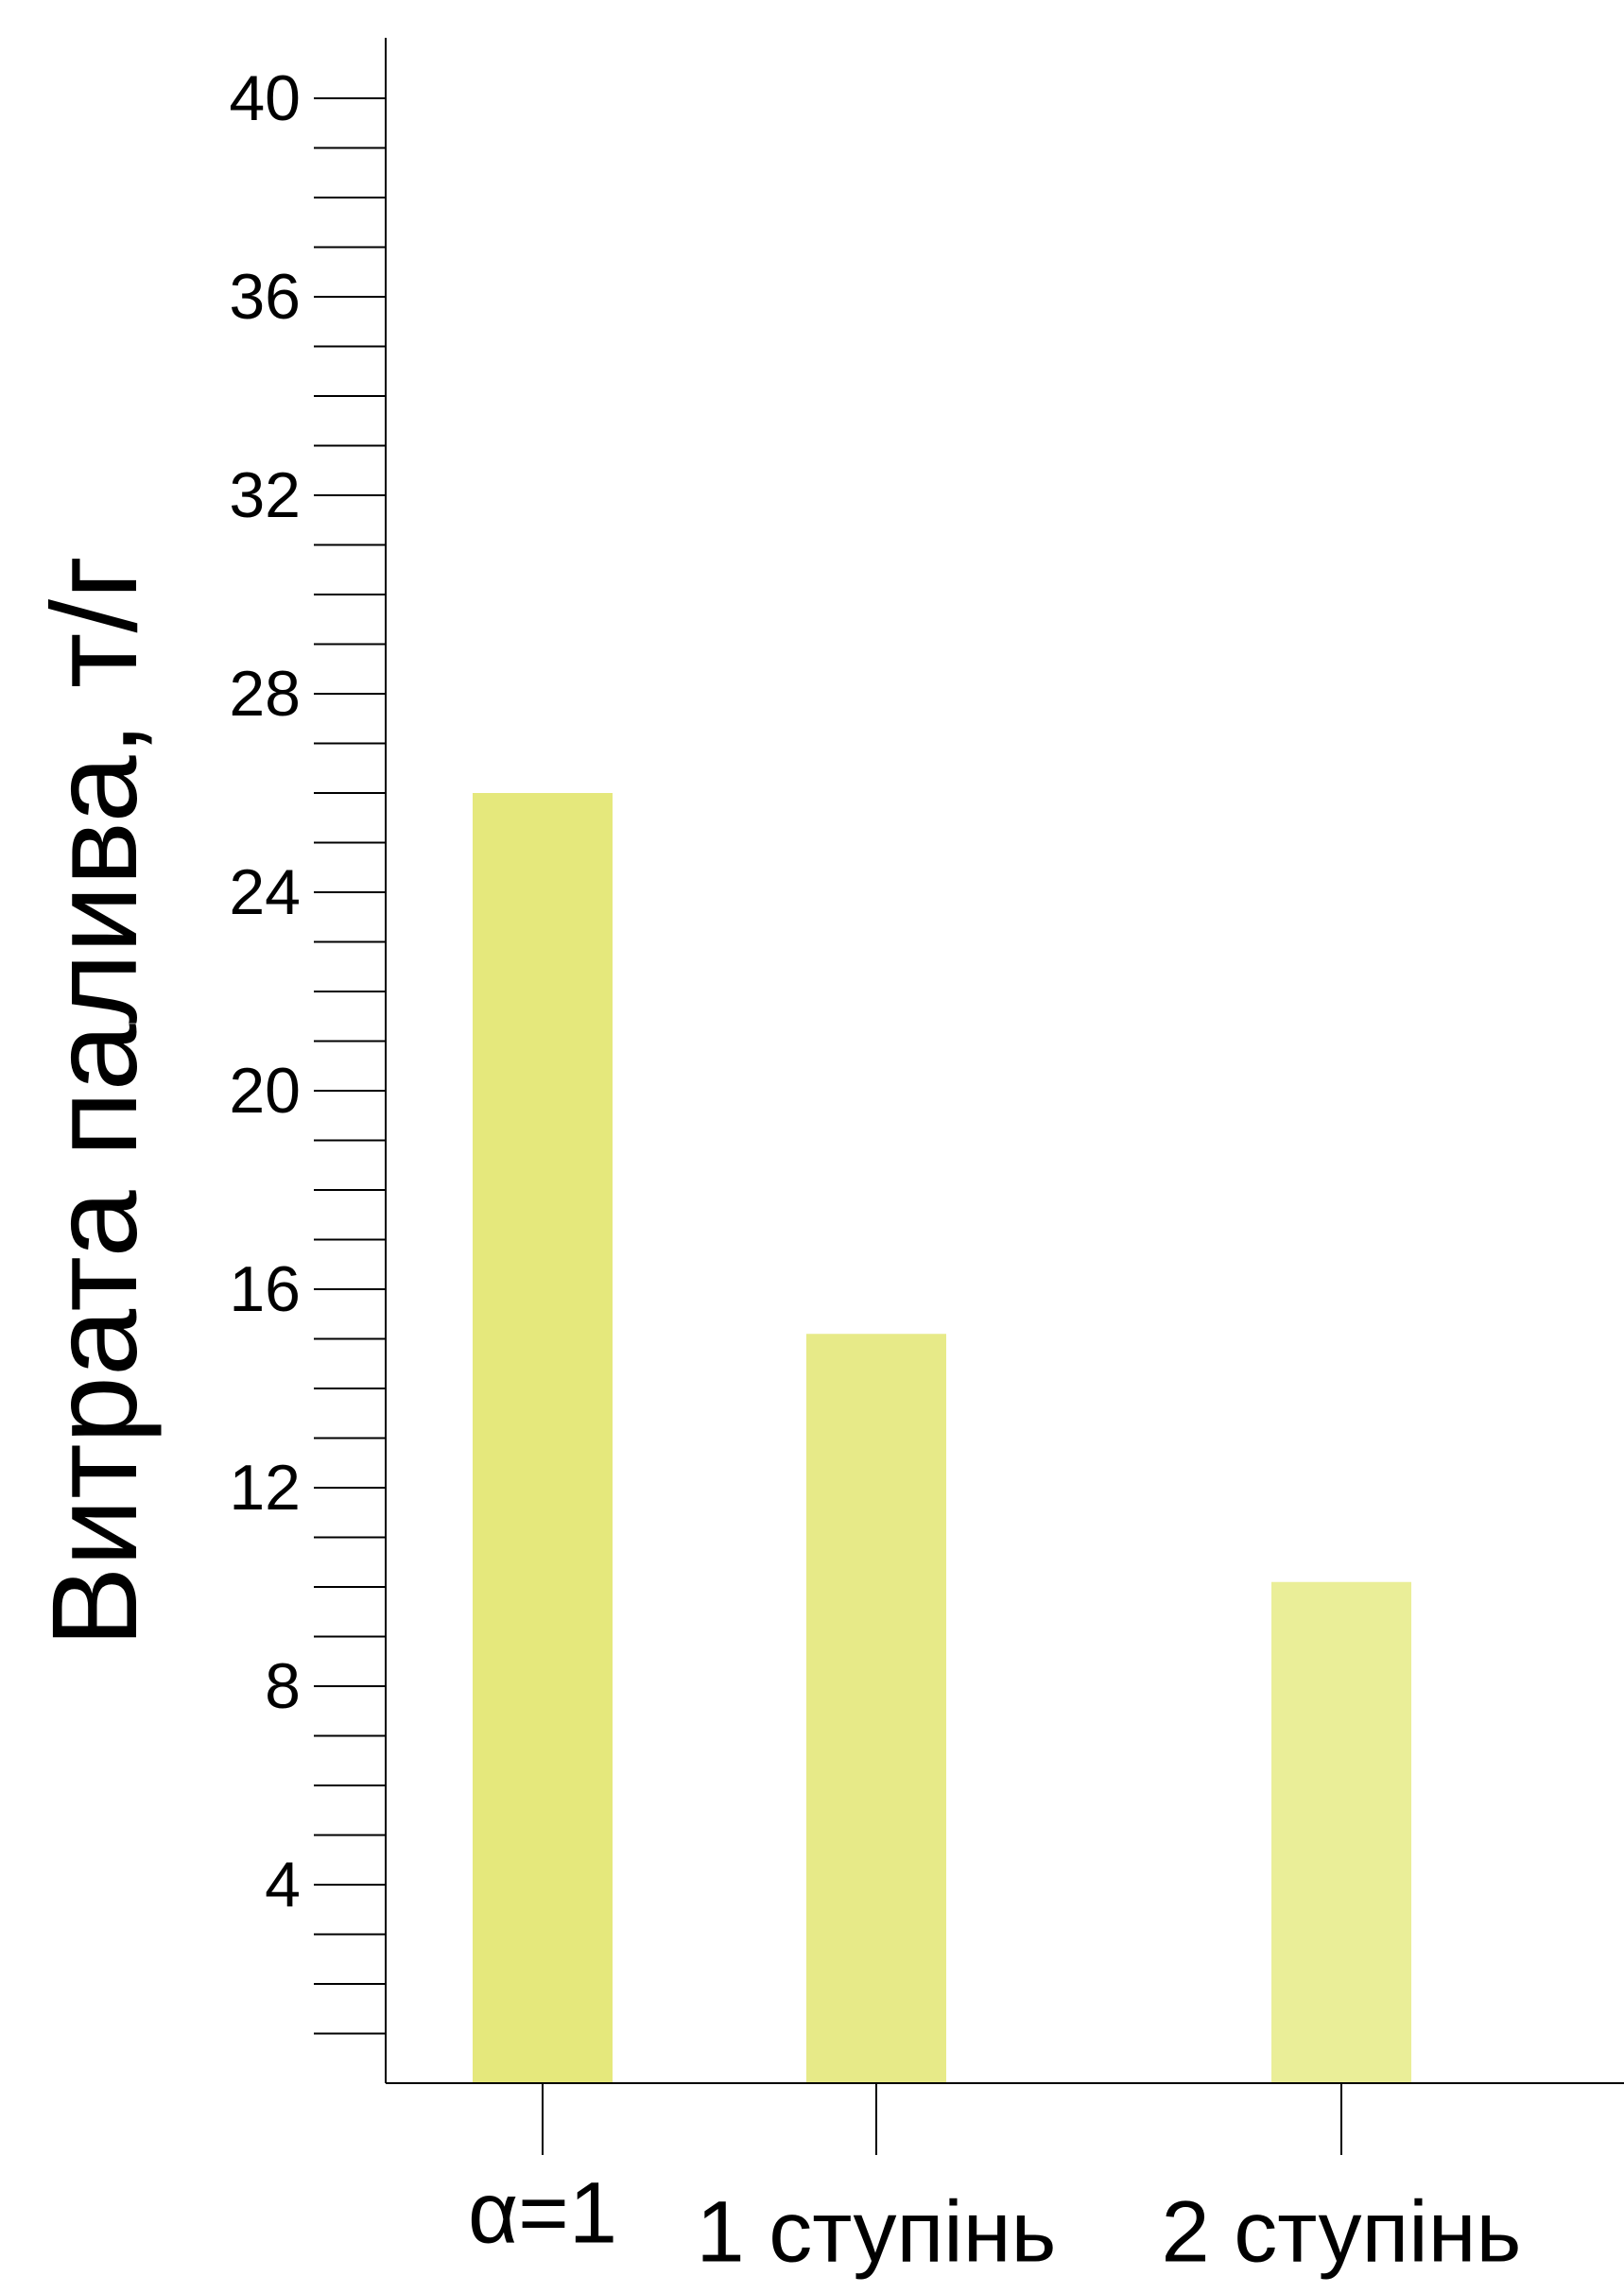 The image size is (1624, 2293). What do you see at coordinates (995, 2181) in the screenshot?
I see `x-ticks-group: α=1 1 ступінь 2 ступінь` at bounding box center [995, 2181].